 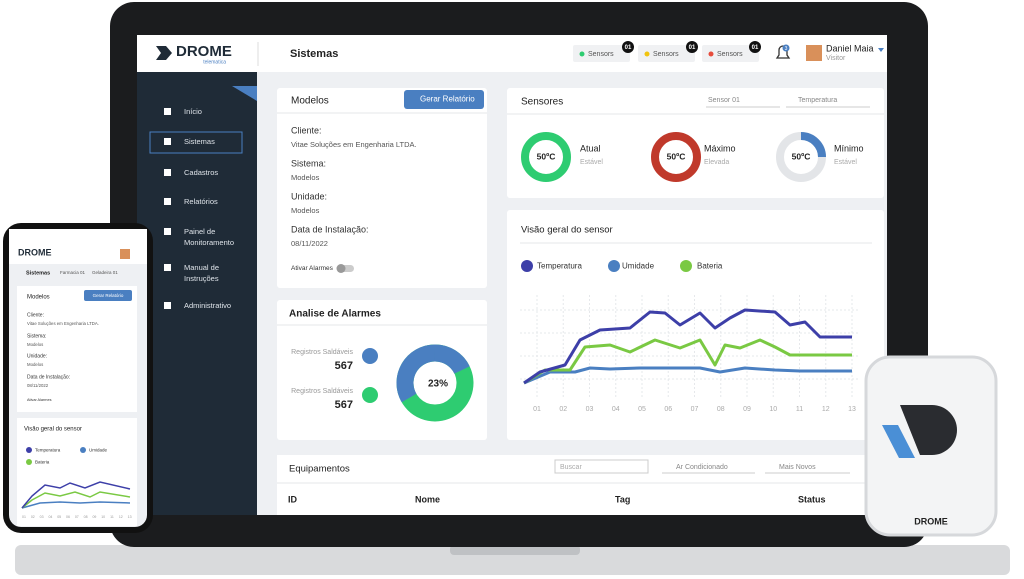 What do you see at coordinates (799, 409) in the screenshot?
I see `x-tick-label: 11` at bounding box center [799, 409].